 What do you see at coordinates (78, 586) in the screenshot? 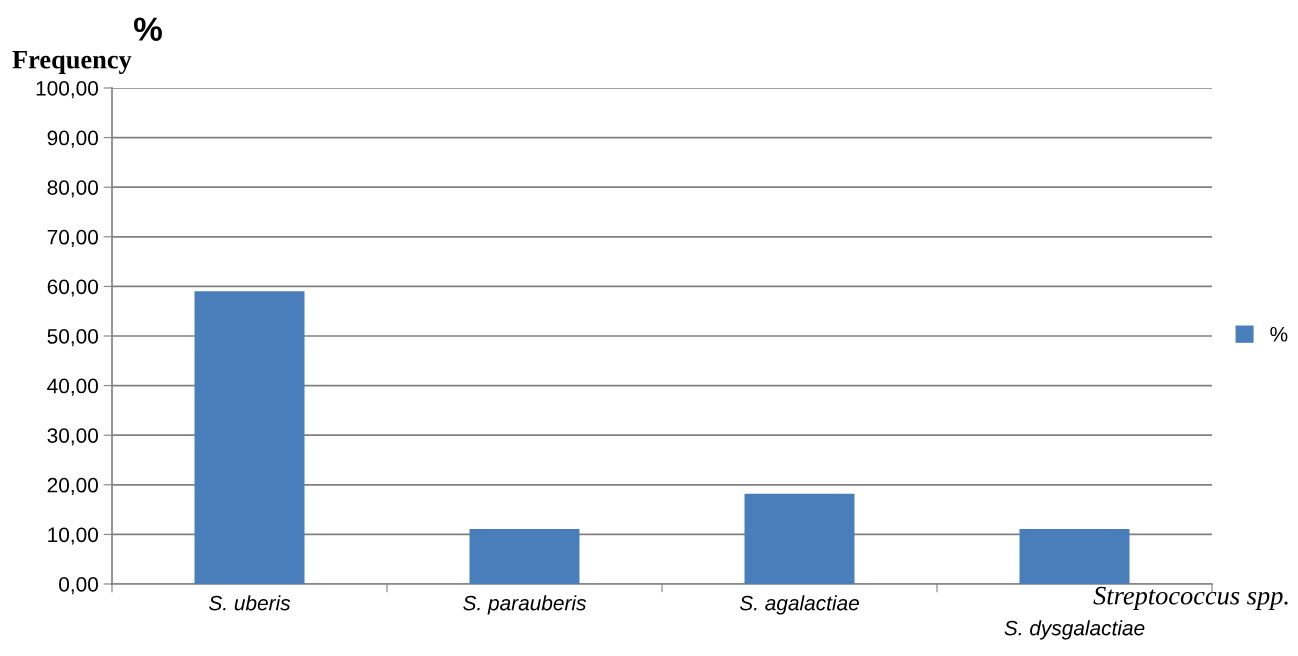
I see `y-tick-label: 0,00` at bounding box center [78, 586].